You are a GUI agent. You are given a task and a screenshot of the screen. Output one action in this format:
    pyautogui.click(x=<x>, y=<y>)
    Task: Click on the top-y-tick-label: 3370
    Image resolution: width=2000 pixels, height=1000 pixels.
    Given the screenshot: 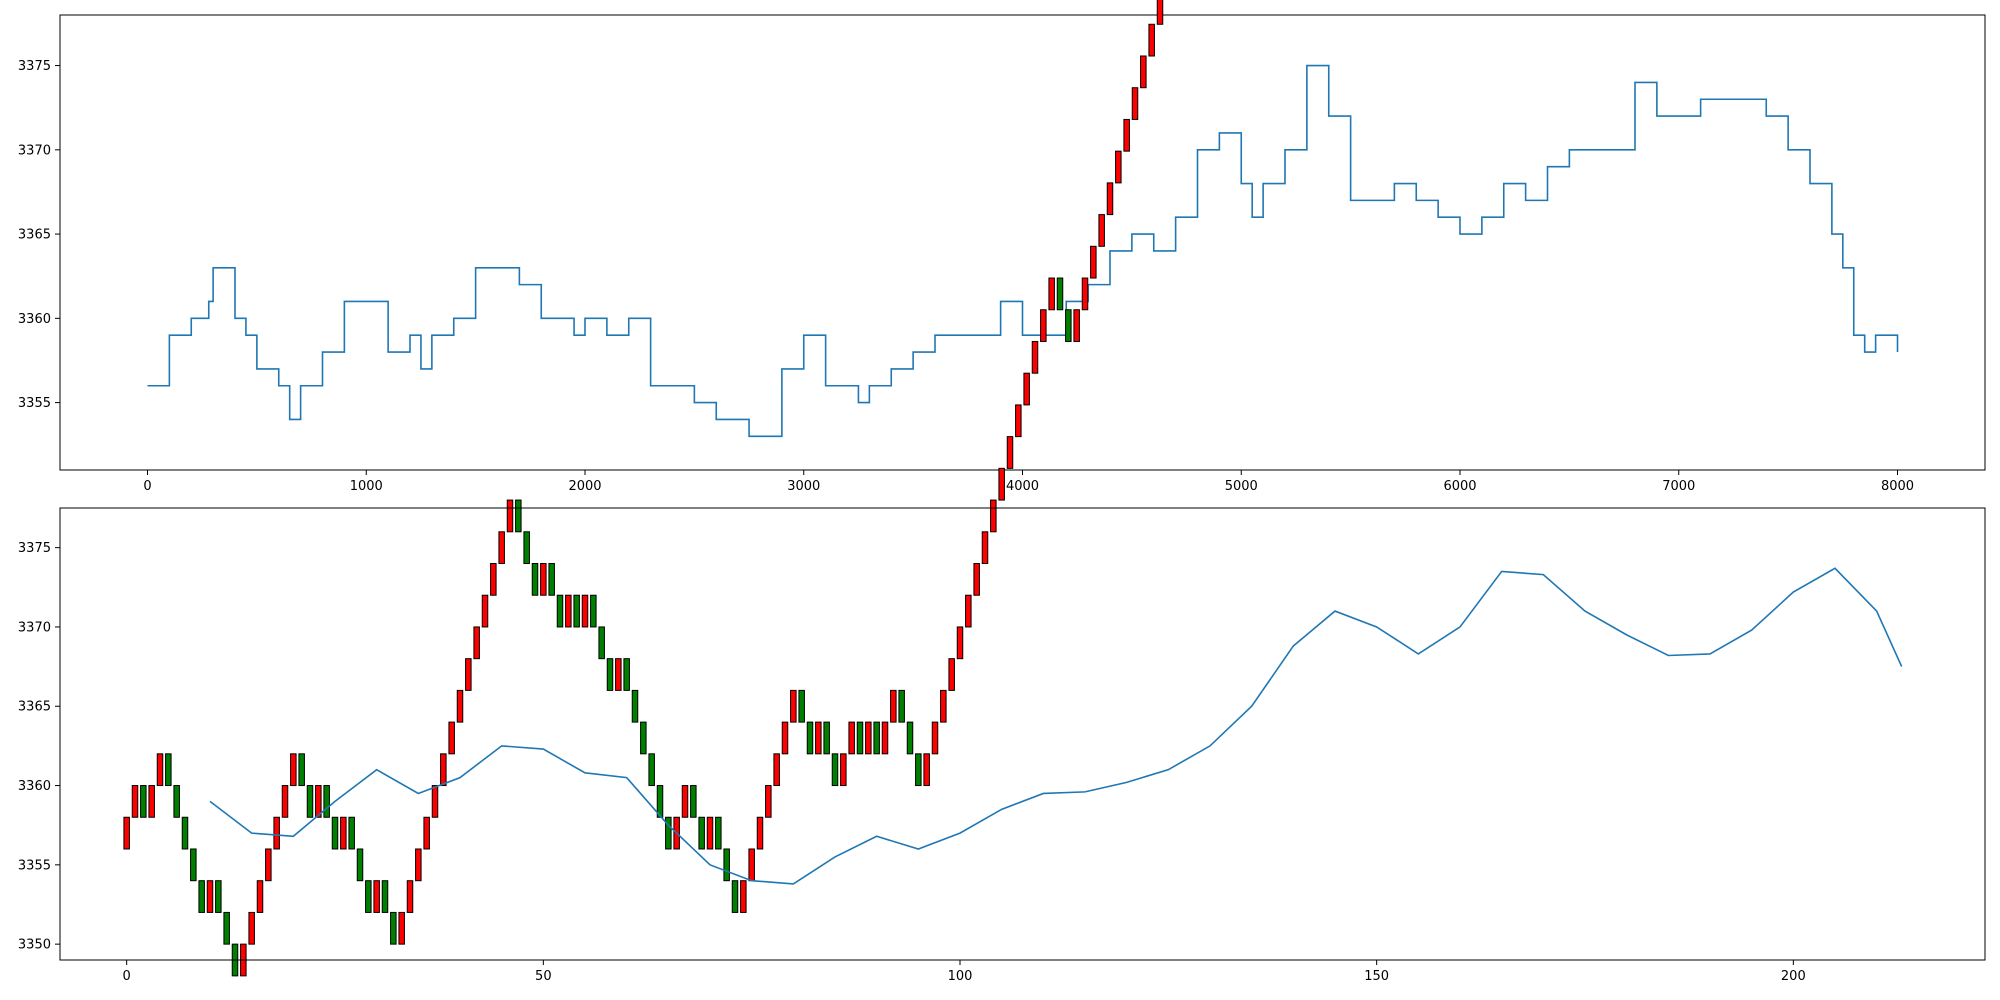 What is the action you would take?
    pyautogui.click(x=34, y=150)
    